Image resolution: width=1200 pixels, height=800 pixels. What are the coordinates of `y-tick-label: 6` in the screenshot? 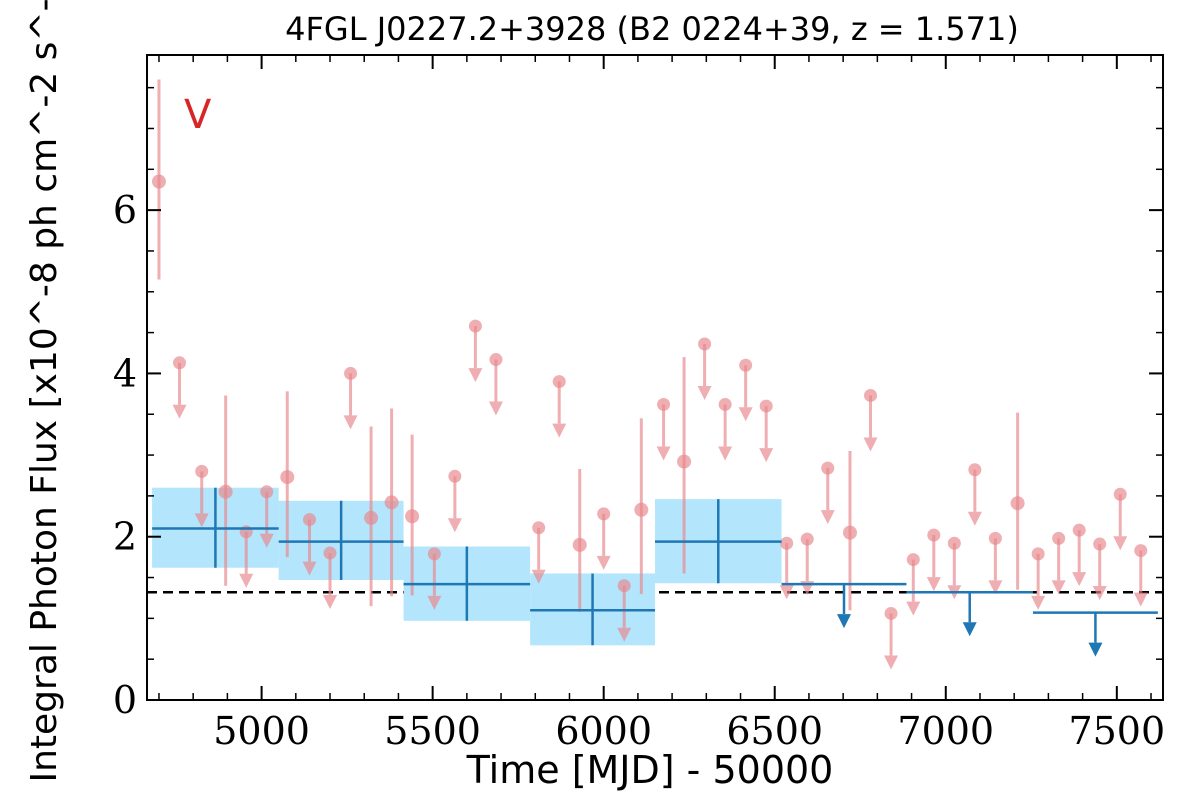 It's located at (125, 210).